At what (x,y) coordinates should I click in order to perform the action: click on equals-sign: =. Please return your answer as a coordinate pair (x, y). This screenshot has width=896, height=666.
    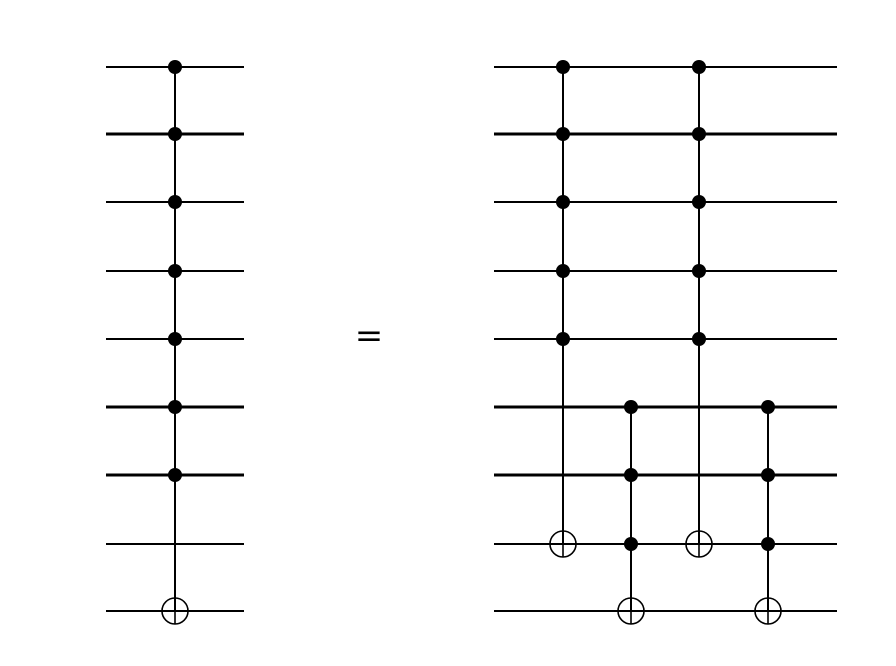
    Looking at the image, I should click on (369, 336).